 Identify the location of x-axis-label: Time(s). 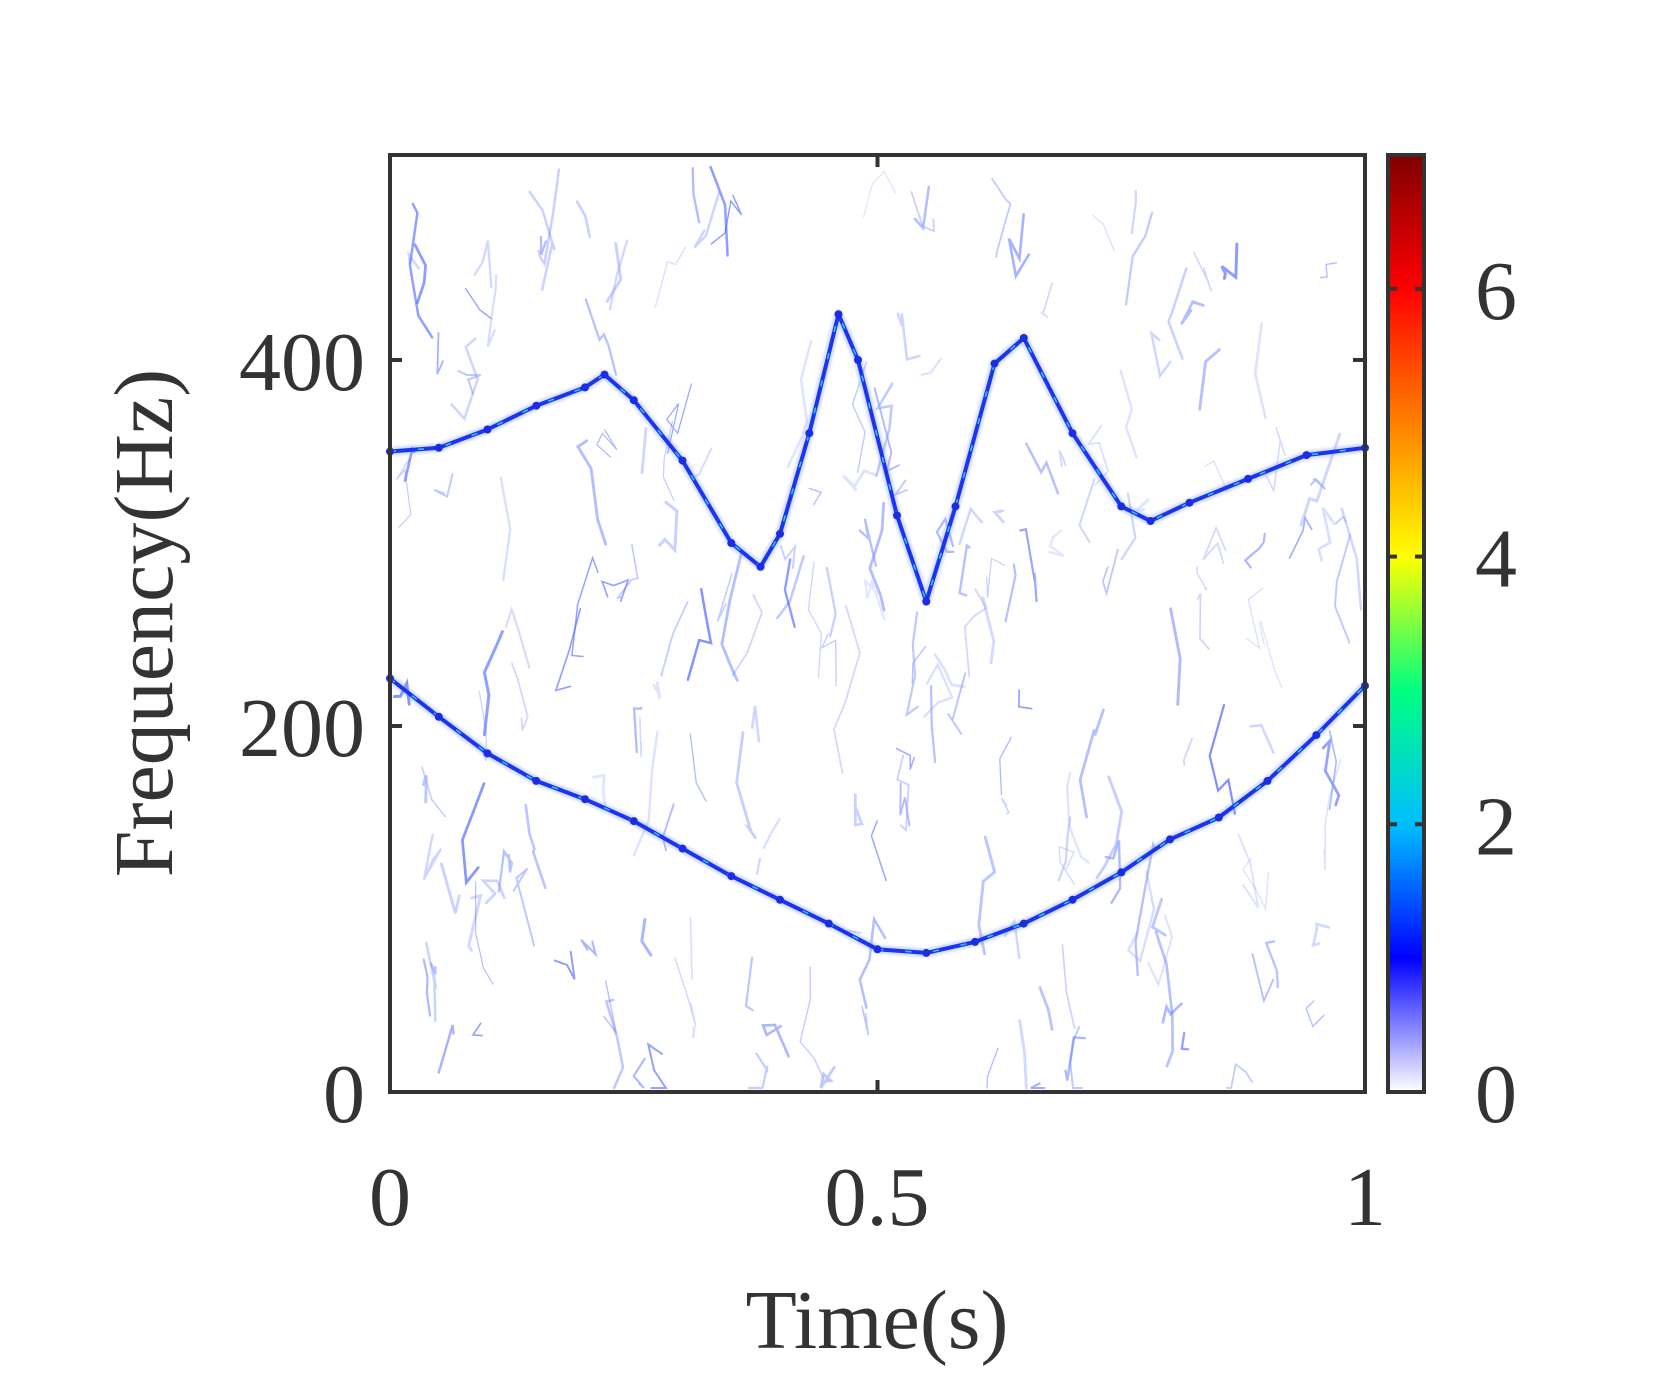
(877, 1320).